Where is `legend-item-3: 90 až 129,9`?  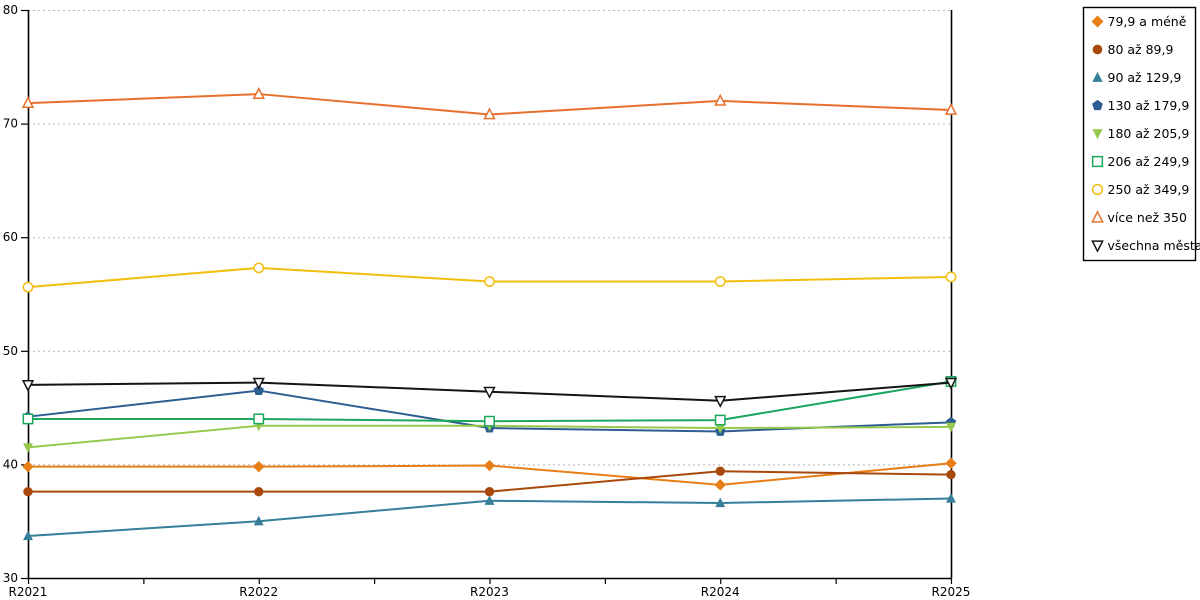 legend-item-3: 90 až 129,9 is located at coordinates (1136, 77).